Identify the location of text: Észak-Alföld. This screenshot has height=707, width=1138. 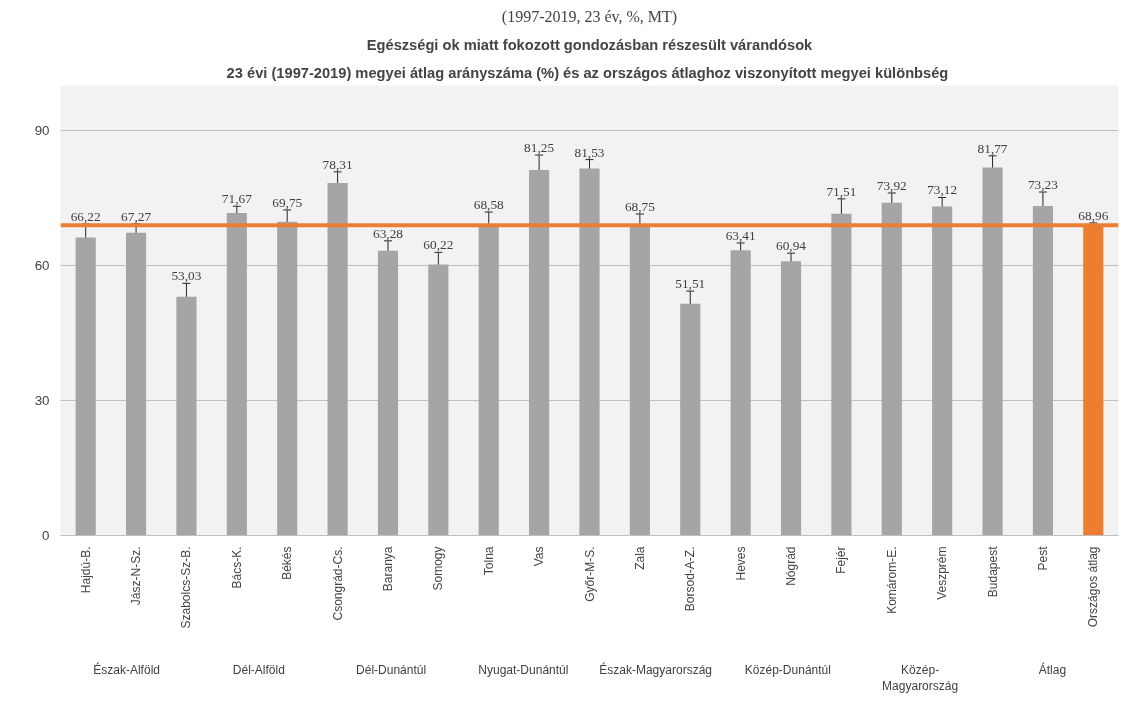
(126, 669).